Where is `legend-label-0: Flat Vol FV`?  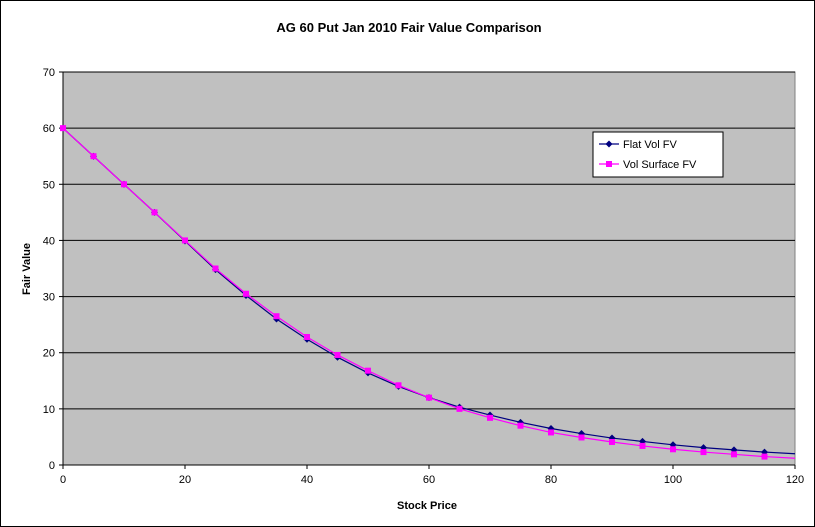 legend-label-0: Flat Vol FV is located at coordinates (650, 145).